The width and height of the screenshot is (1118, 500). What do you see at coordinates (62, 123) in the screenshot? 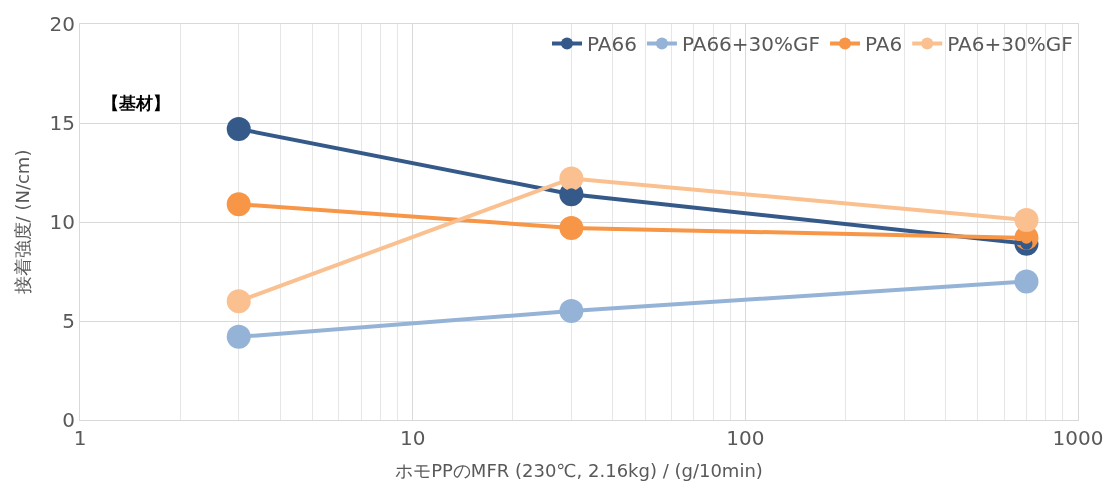
I see `y-tick-label: 15` at bounding box center [62, 123].